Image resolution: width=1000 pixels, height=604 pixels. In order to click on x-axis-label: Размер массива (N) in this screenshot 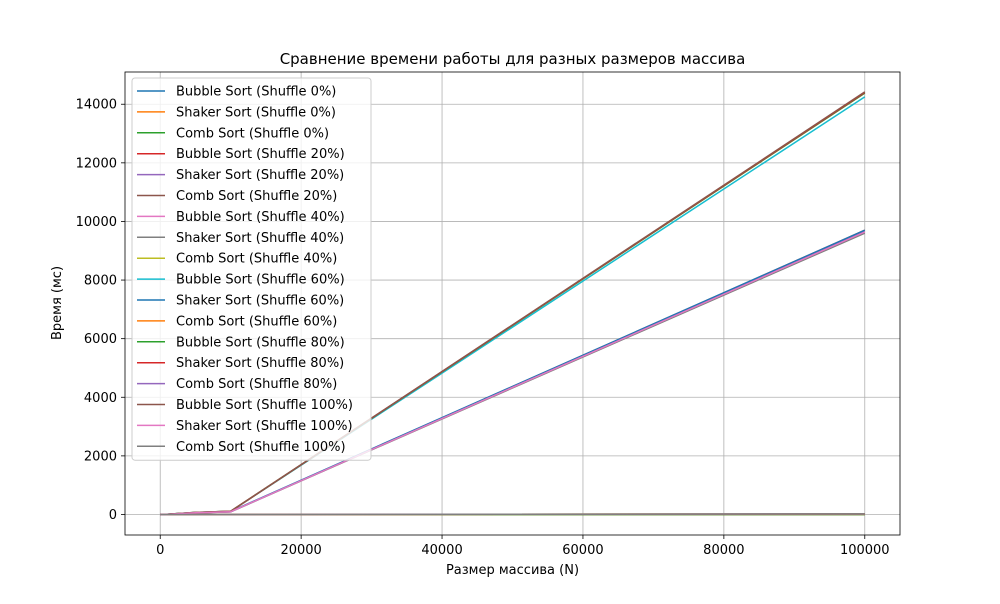, I will do `click(512, 570)`.